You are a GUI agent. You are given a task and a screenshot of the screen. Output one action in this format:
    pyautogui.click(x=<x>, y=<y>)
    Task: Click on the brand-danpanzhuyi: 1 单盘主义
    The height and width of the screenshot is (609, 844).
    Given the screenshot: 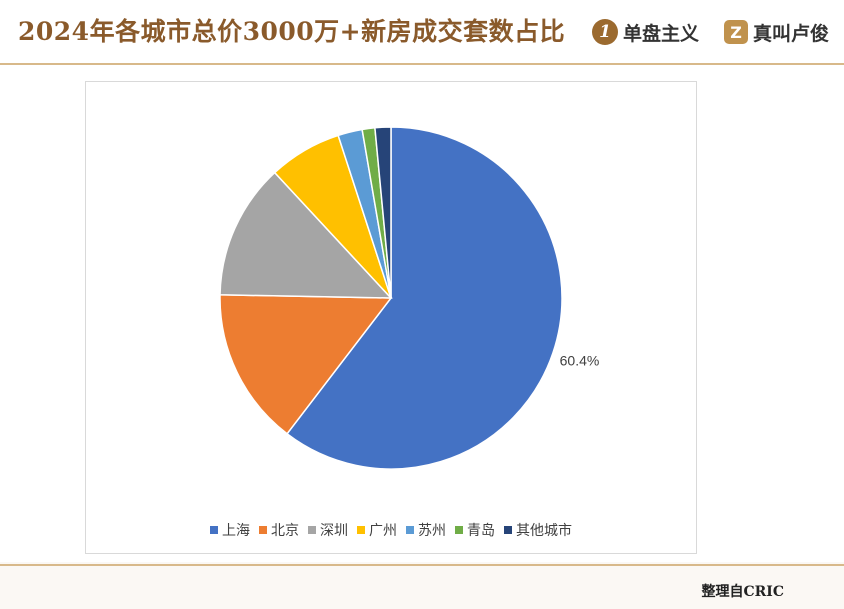 What is the action you would take?
    pyautogui.click(x=645, y=32)
    